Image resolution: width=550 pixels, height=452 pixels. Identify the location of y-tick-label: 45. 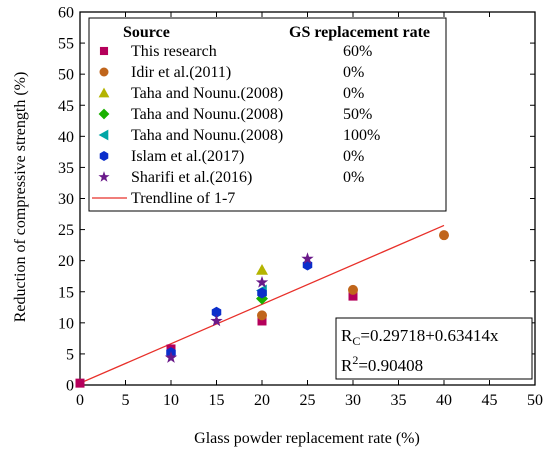
(66, 106).